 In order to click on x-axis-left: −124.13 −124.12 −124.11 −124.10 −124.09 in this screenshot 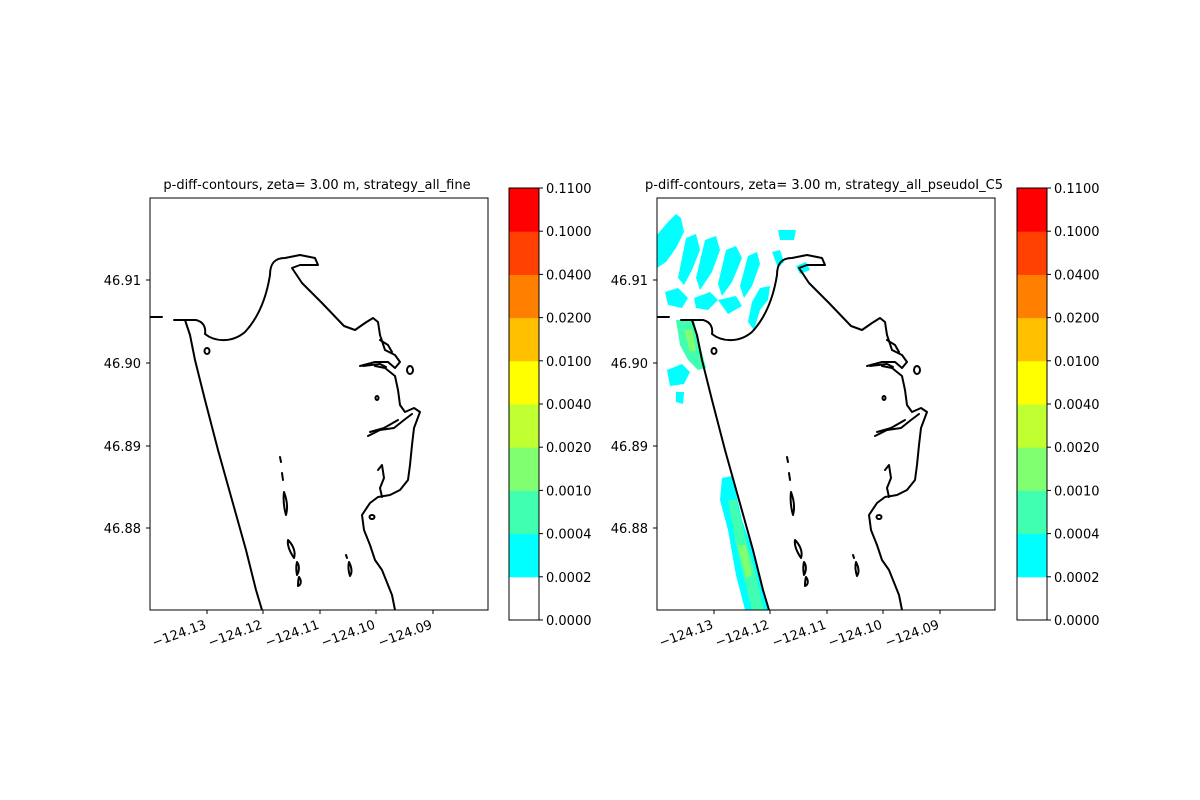, I will do `click(292, 630)`.